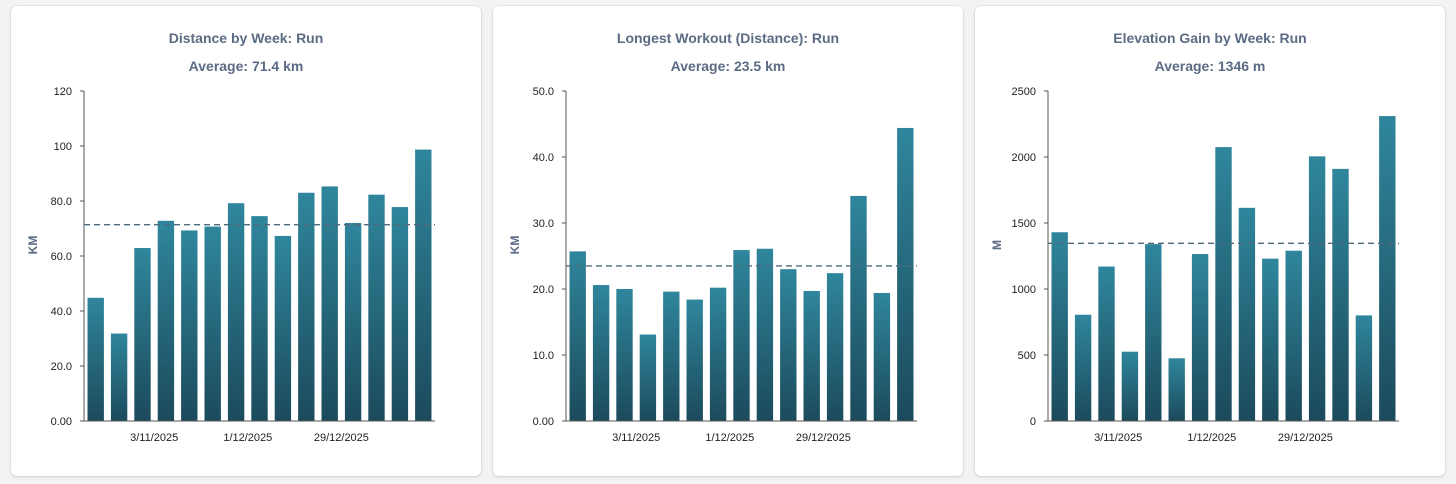 This screenshot has width=1456, height=484. Describe the element at coordinates (543, 92) in the screenshot. I see `y-tick-label: 50.0` at that location.